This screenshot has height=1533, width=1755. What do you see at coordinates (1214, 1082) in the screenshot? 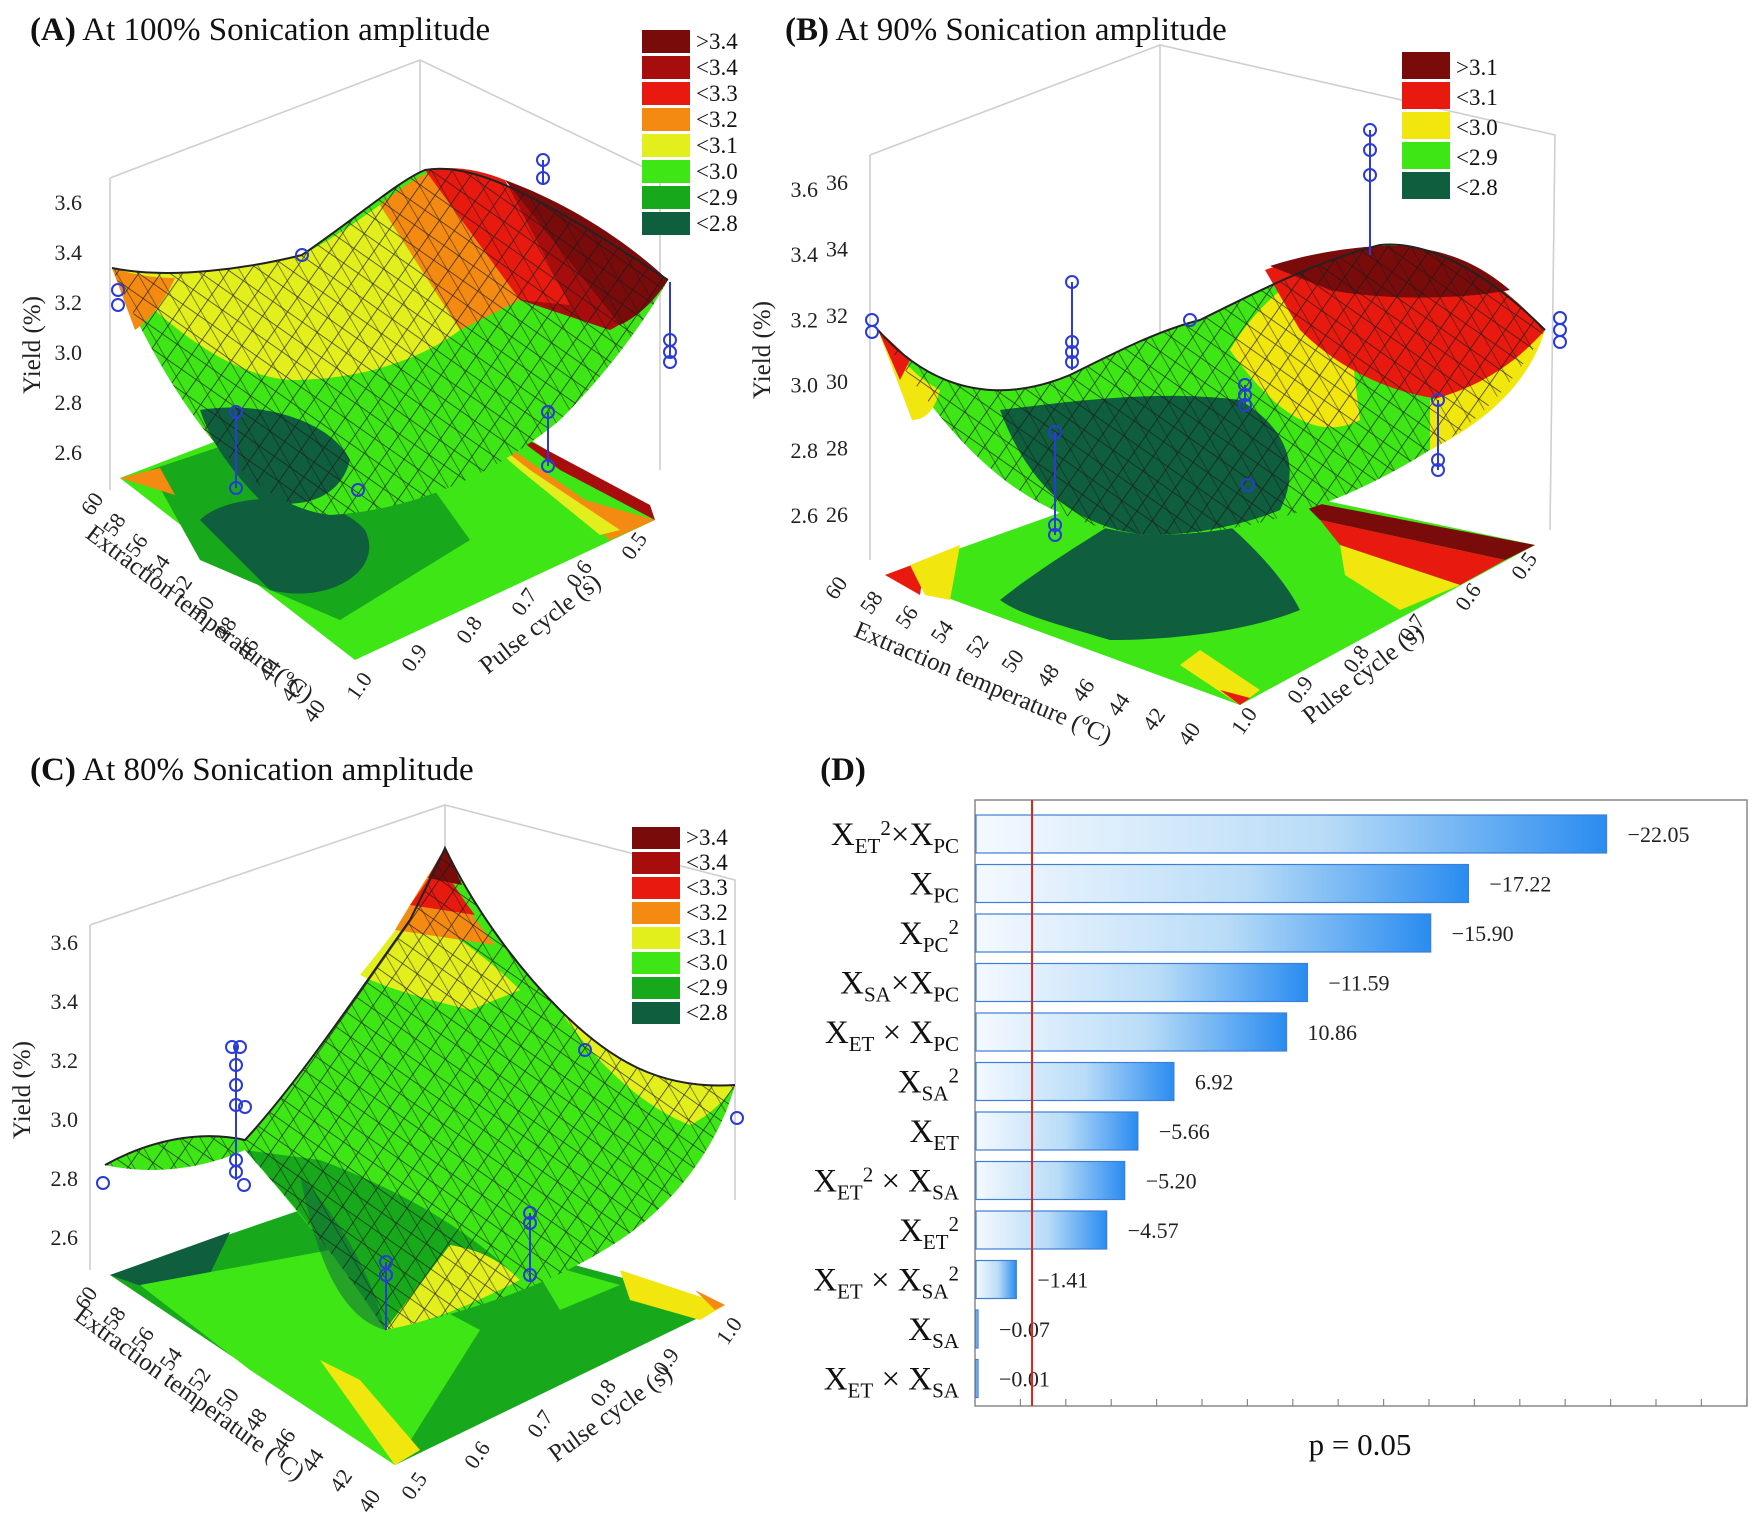
I see `panel-d-bar-value: 6.92` at bounding box center [1214, 1082].